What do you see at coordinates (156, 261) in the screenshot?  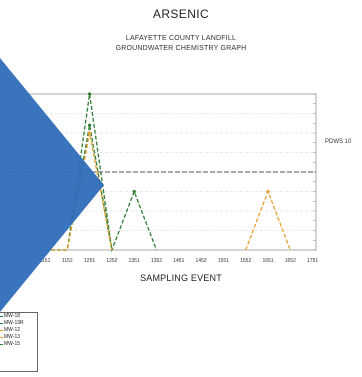 I see `x-tick-label: 1352` at bounding box center [156, 261].